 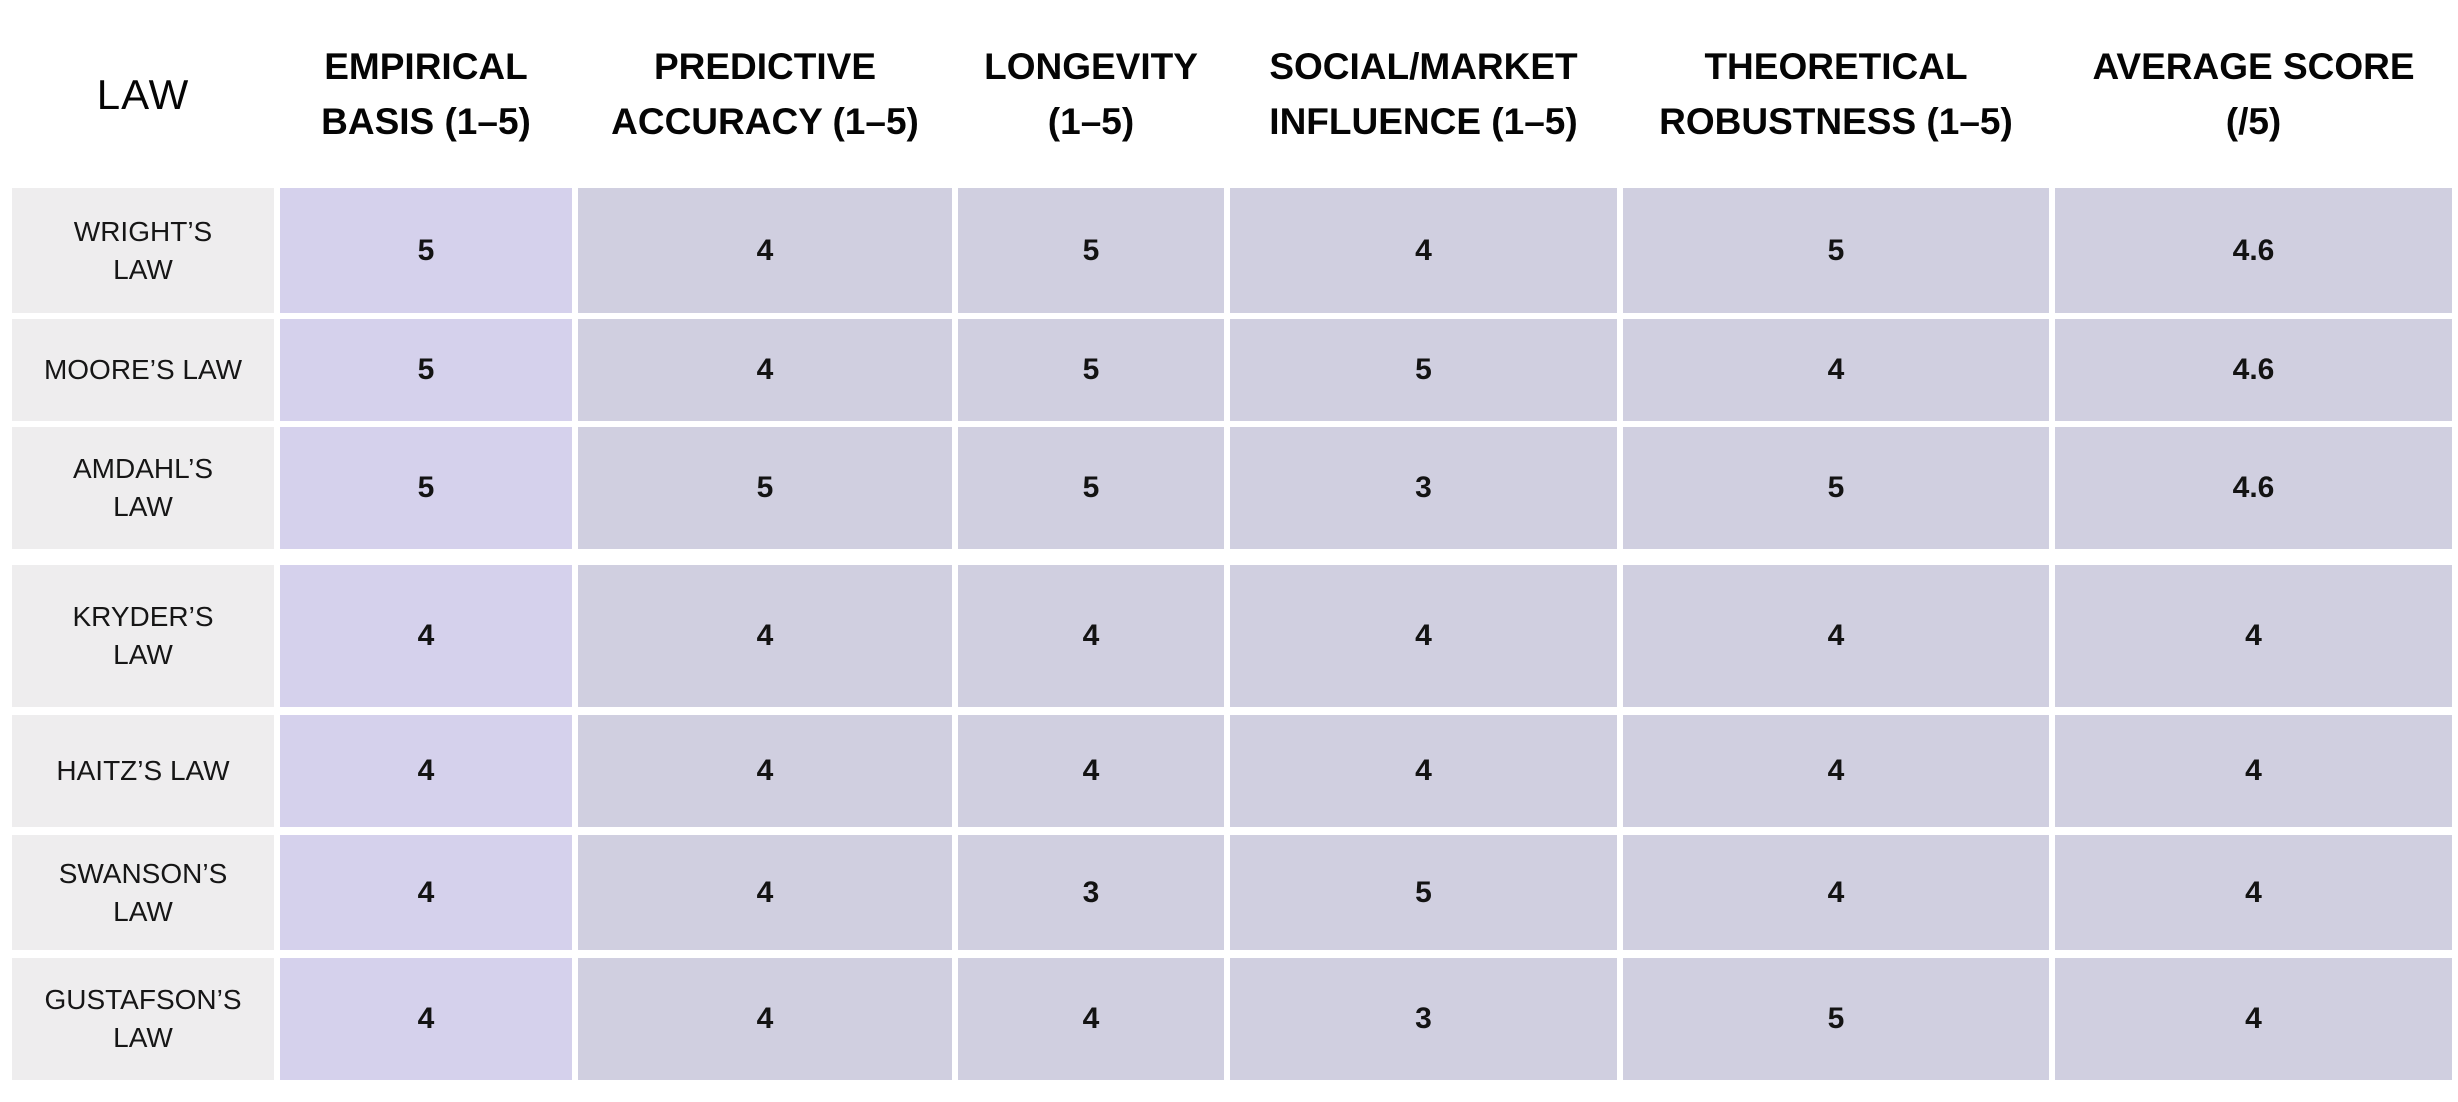 I want to click on row-label-line: GUSTAFSON’S, so click(x=143, y=1000).